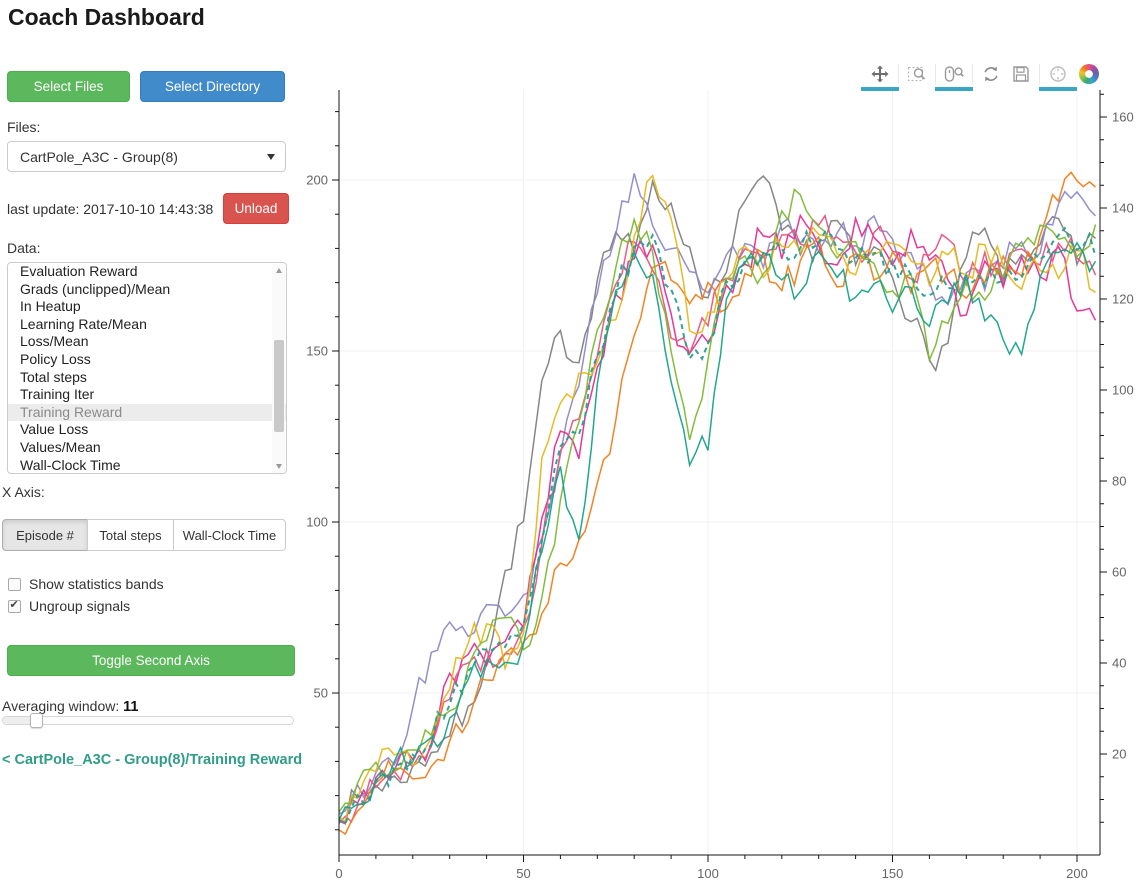 Image resolution: width=1142 pixels, height=881 pixels. What do you see at coordinates (131, 707) in the screenshot?
I see `averaging-window-value: 11` at bounding box center [131, 707].